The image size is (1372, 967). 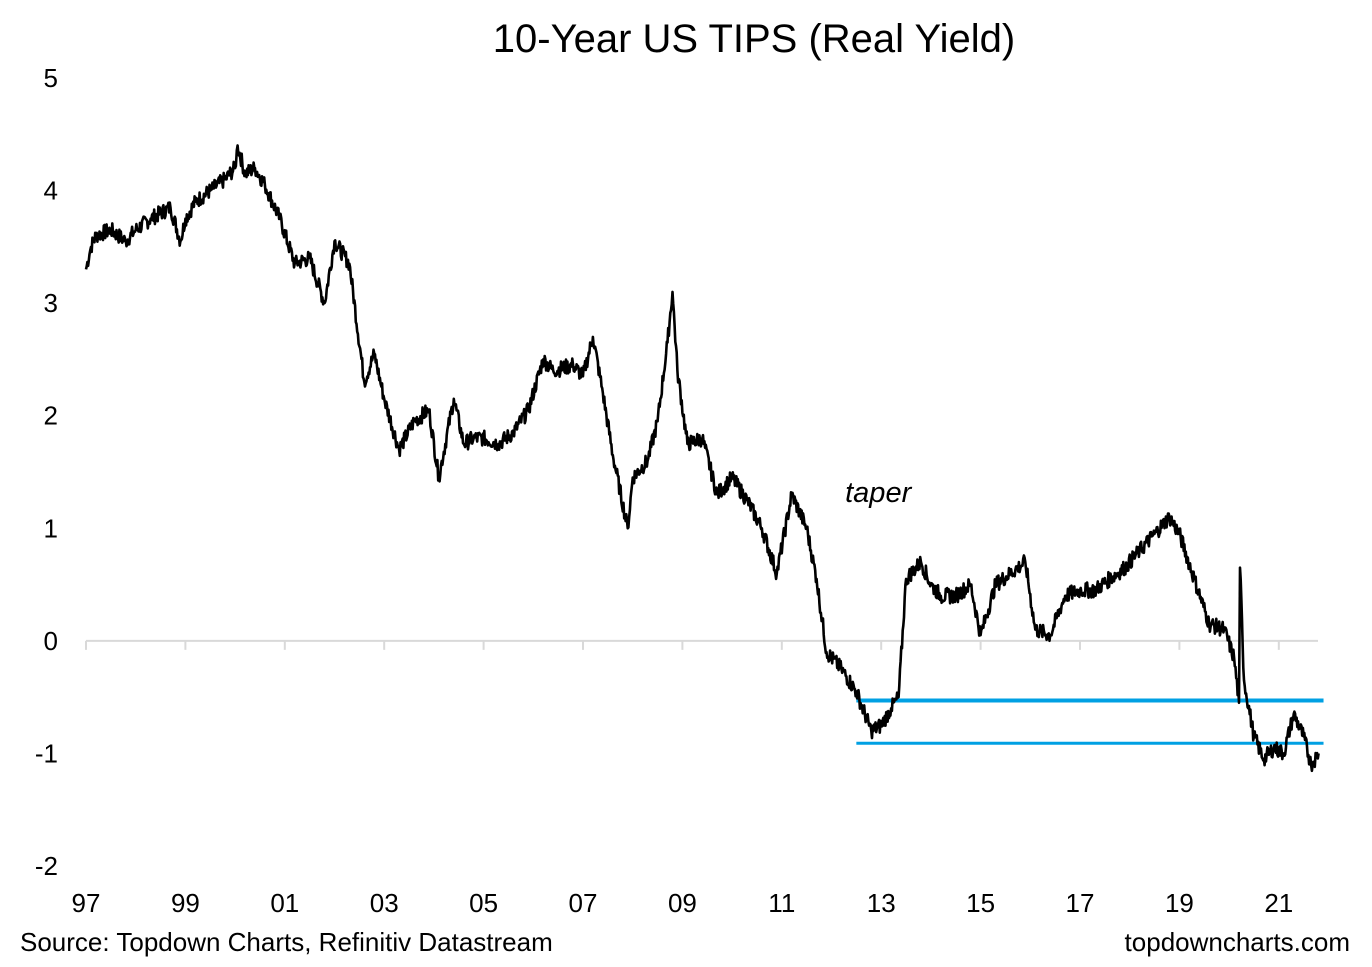 I want to click on x-tick-label: 09, so click(x=682, y=903).